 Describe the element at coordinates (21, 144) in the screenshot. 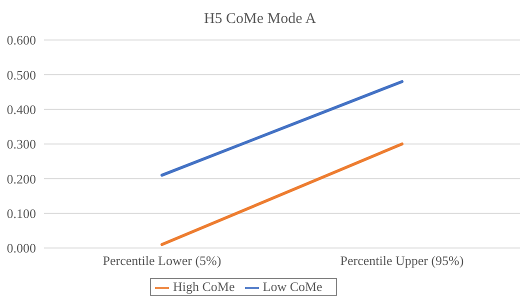

I see `y-tick-label: 0.300` at that location.